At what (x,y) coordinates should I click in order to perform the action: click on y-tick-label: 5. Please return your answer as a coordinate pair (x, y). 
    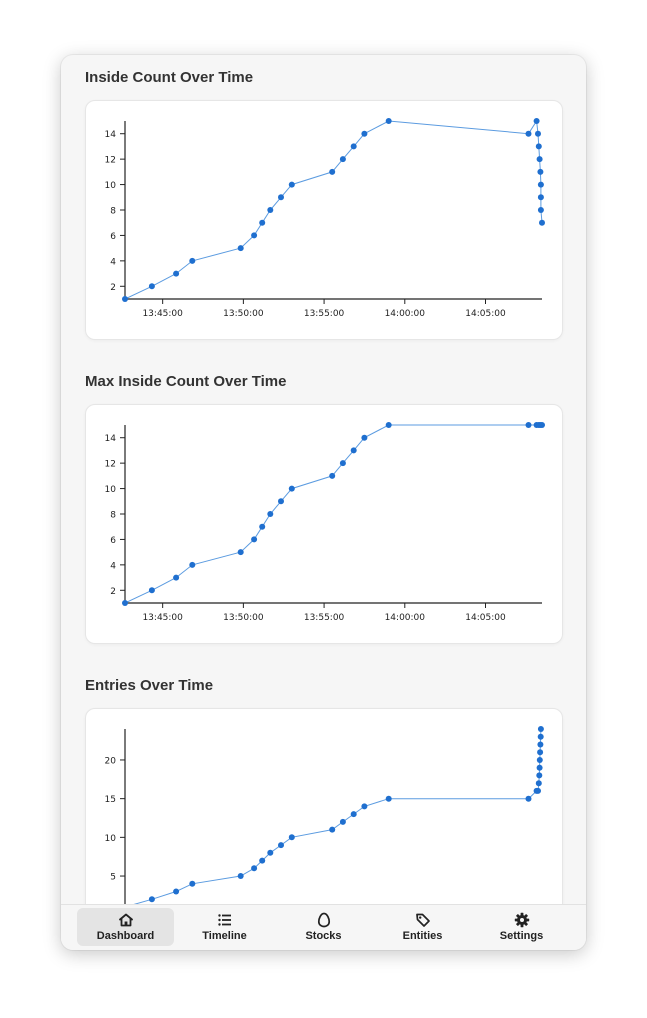
    Looking at the image, I should click on (113, 878).